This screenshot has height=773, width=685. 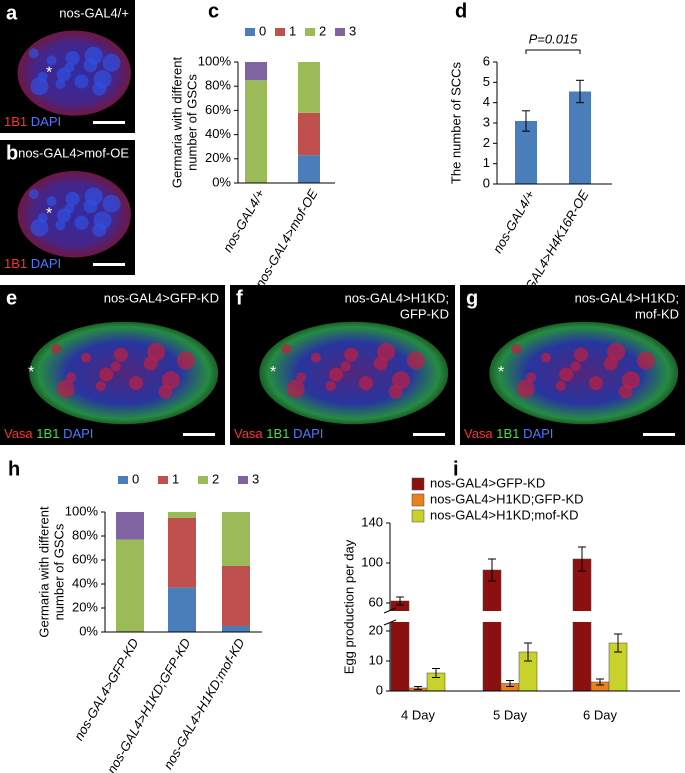 What do you see at coordinates (472, 298) in the screenshot?
I see `panel-letter: g` at bounding box center [472, 298].